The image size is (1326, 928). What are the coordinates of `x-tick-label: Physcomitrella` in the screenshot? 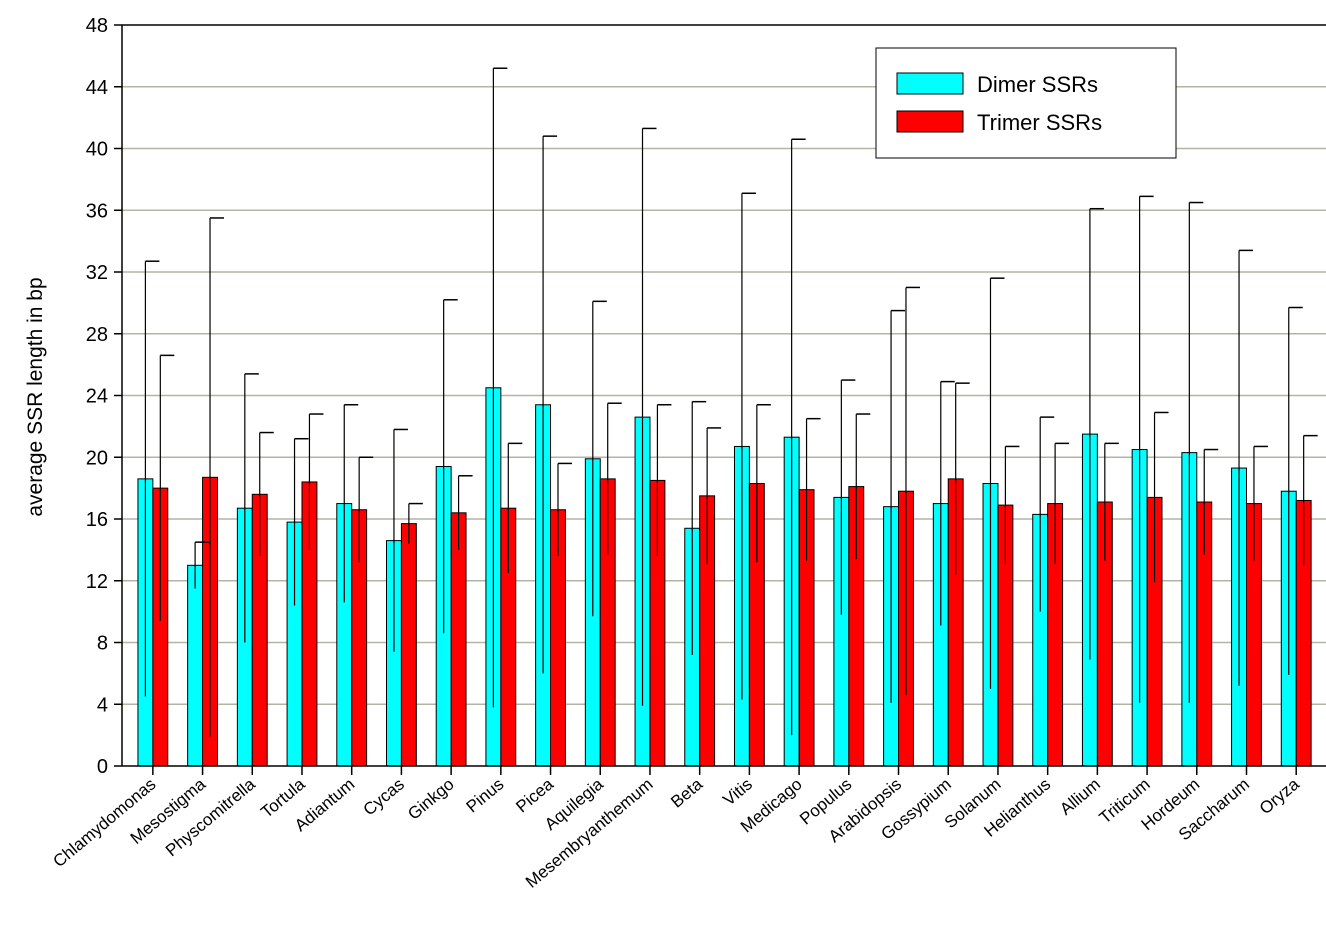 It's located at (210, 817).